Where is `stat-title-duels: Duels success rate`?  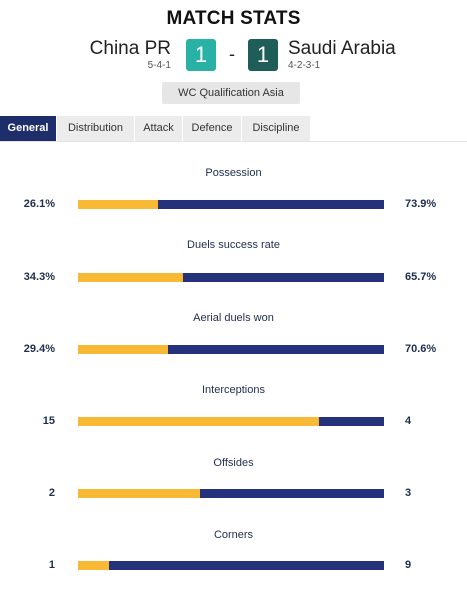
stat-title-duels: Duels success rate is located at coordinates (233, 245).